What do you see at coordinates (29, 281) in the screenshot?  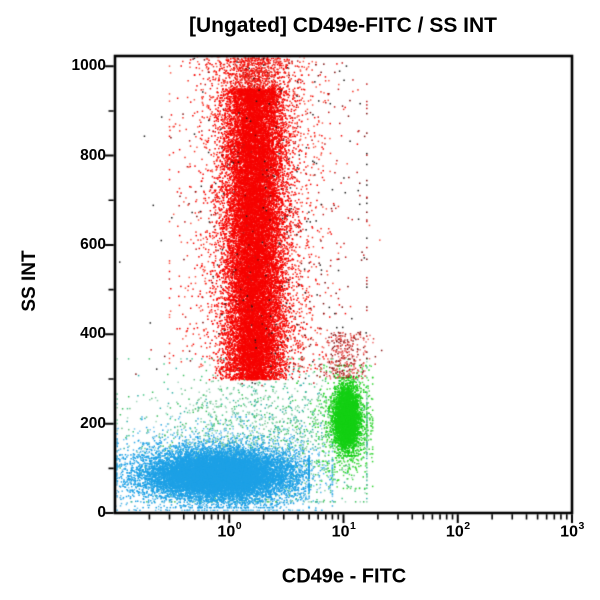 I see `y-axis-label: SS INT` at bounding box center [29, 281].